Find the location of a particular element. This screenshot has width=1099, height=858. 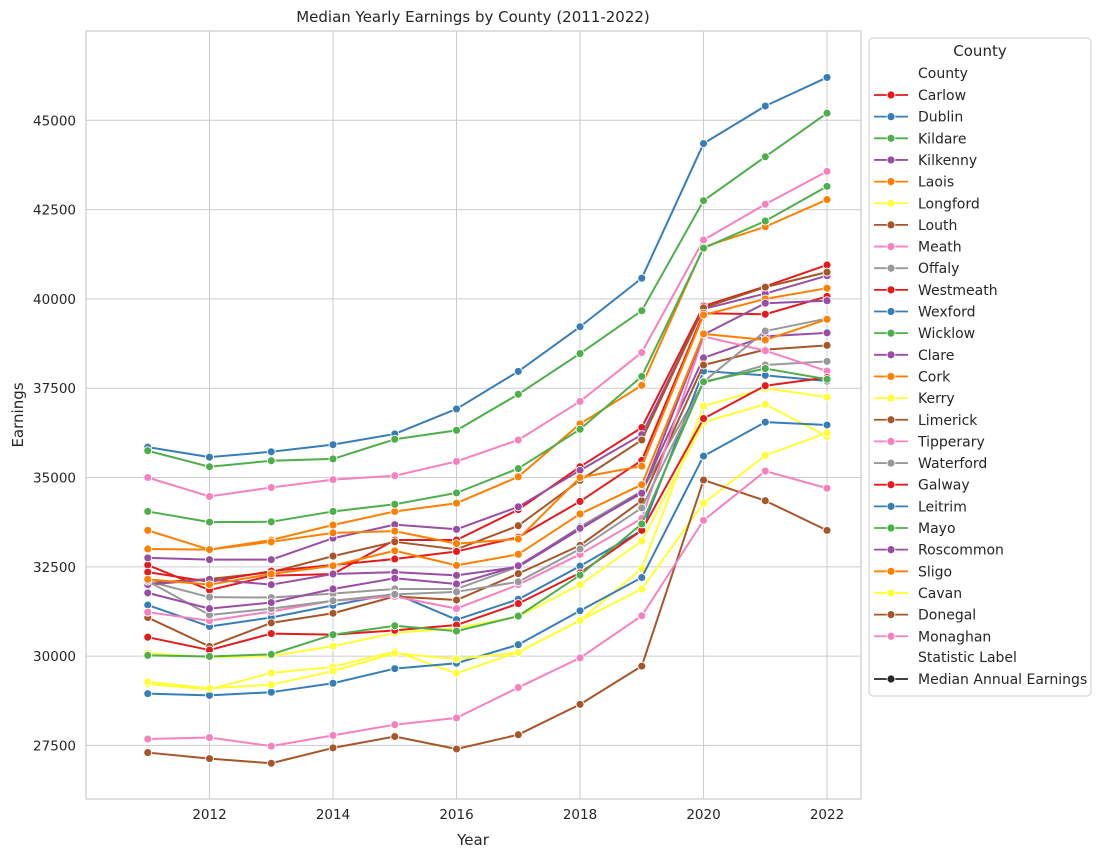

legend-item-waterford: Waterford is located at coordinates (930, 464).